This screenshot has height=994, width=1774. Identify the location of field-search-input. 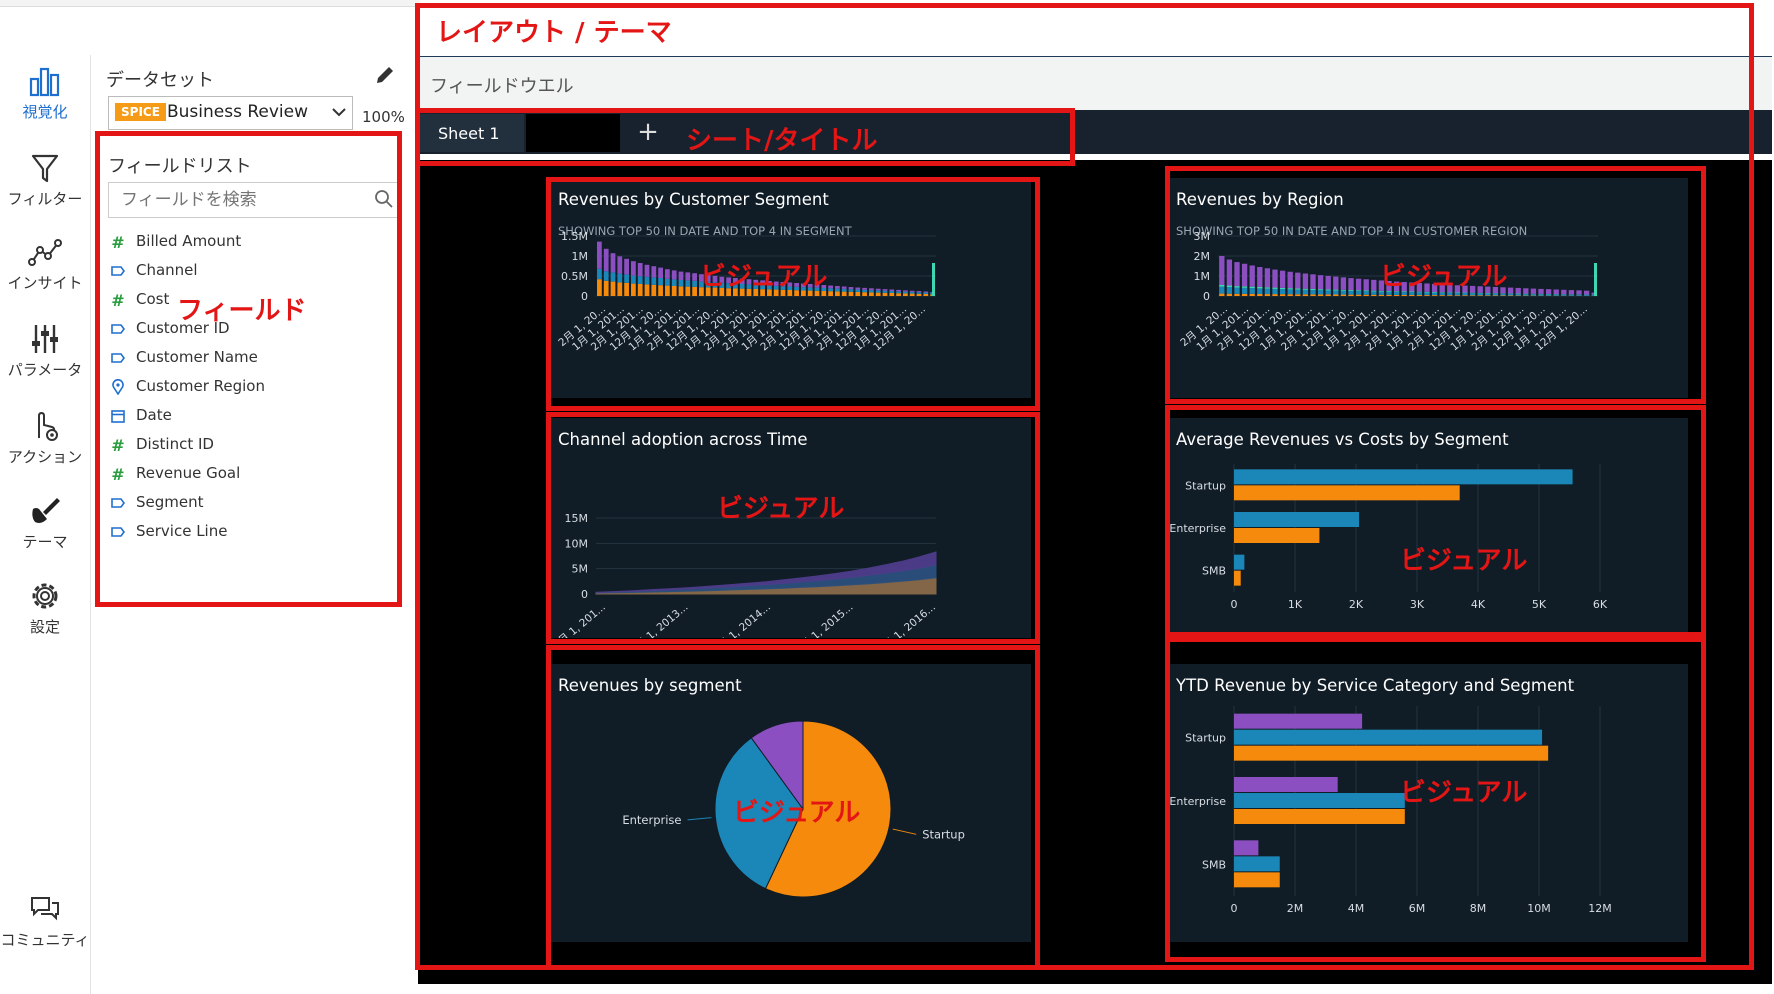
(241, 200).